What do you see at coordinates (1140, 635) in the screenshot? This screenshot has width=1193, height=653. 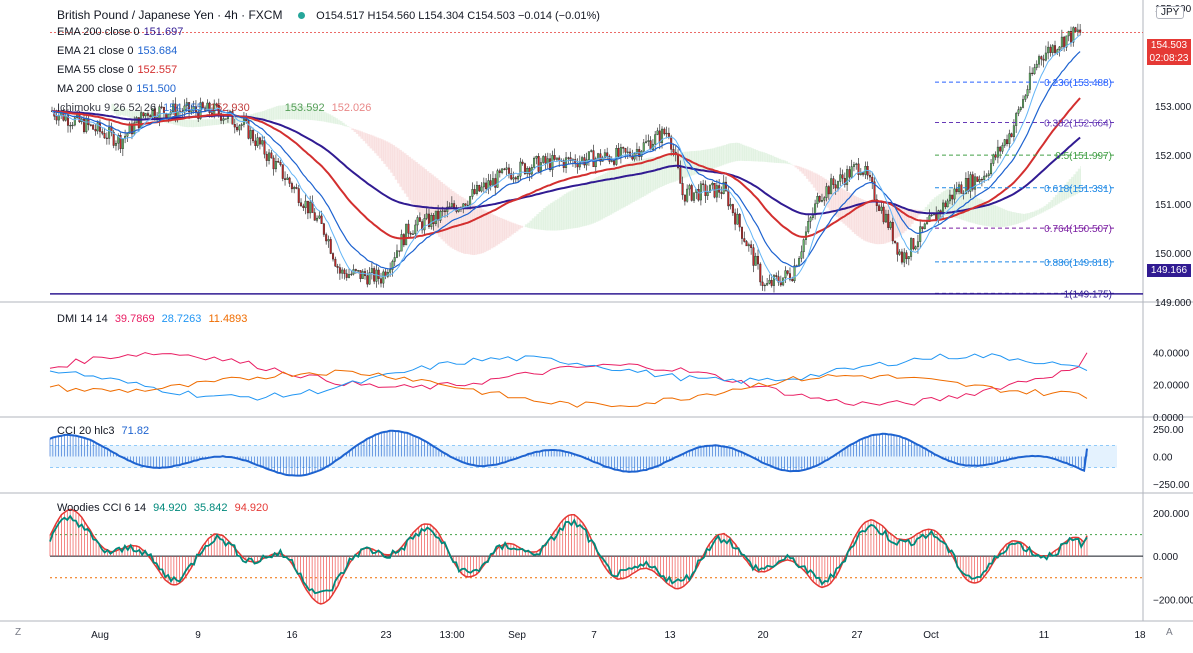 I see `x-tick-label: 18` at bounding box center [1140, 635].